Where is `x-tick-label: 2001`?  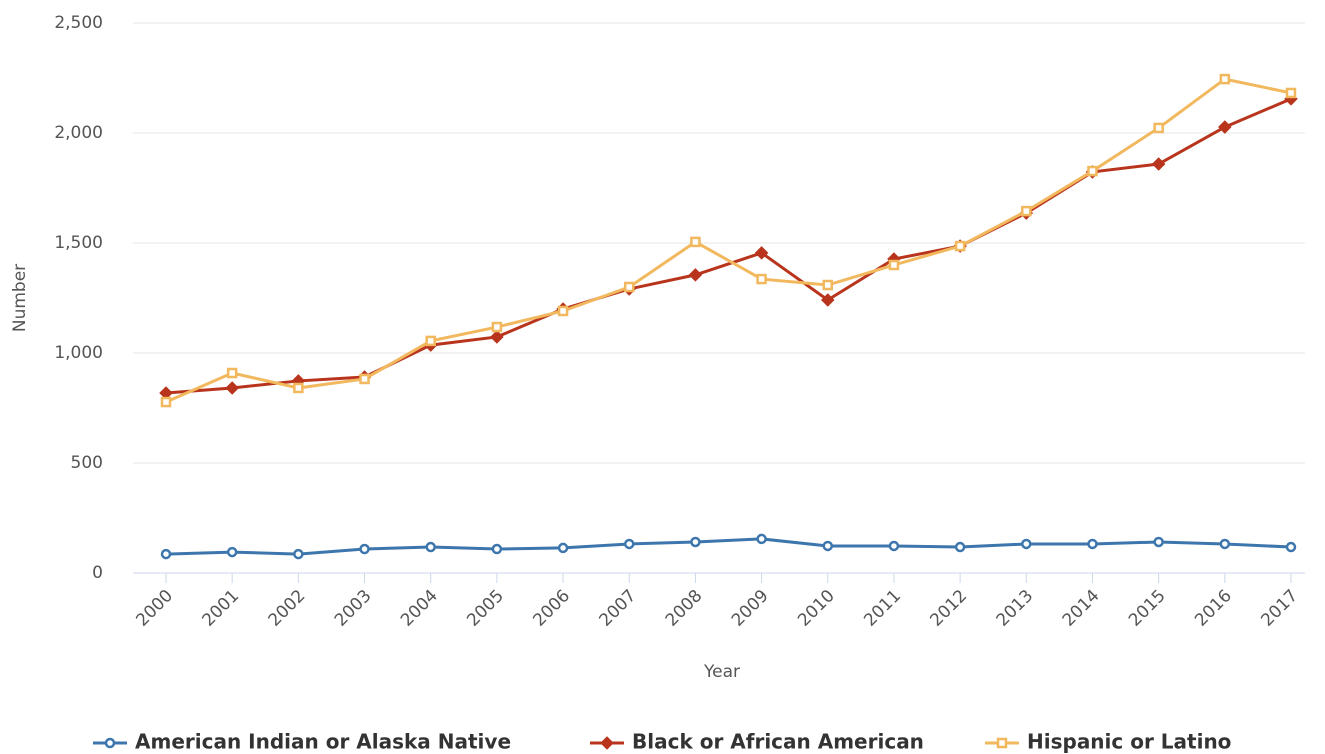 x-tick-label: 2001 is located at coordinates (221, 608).